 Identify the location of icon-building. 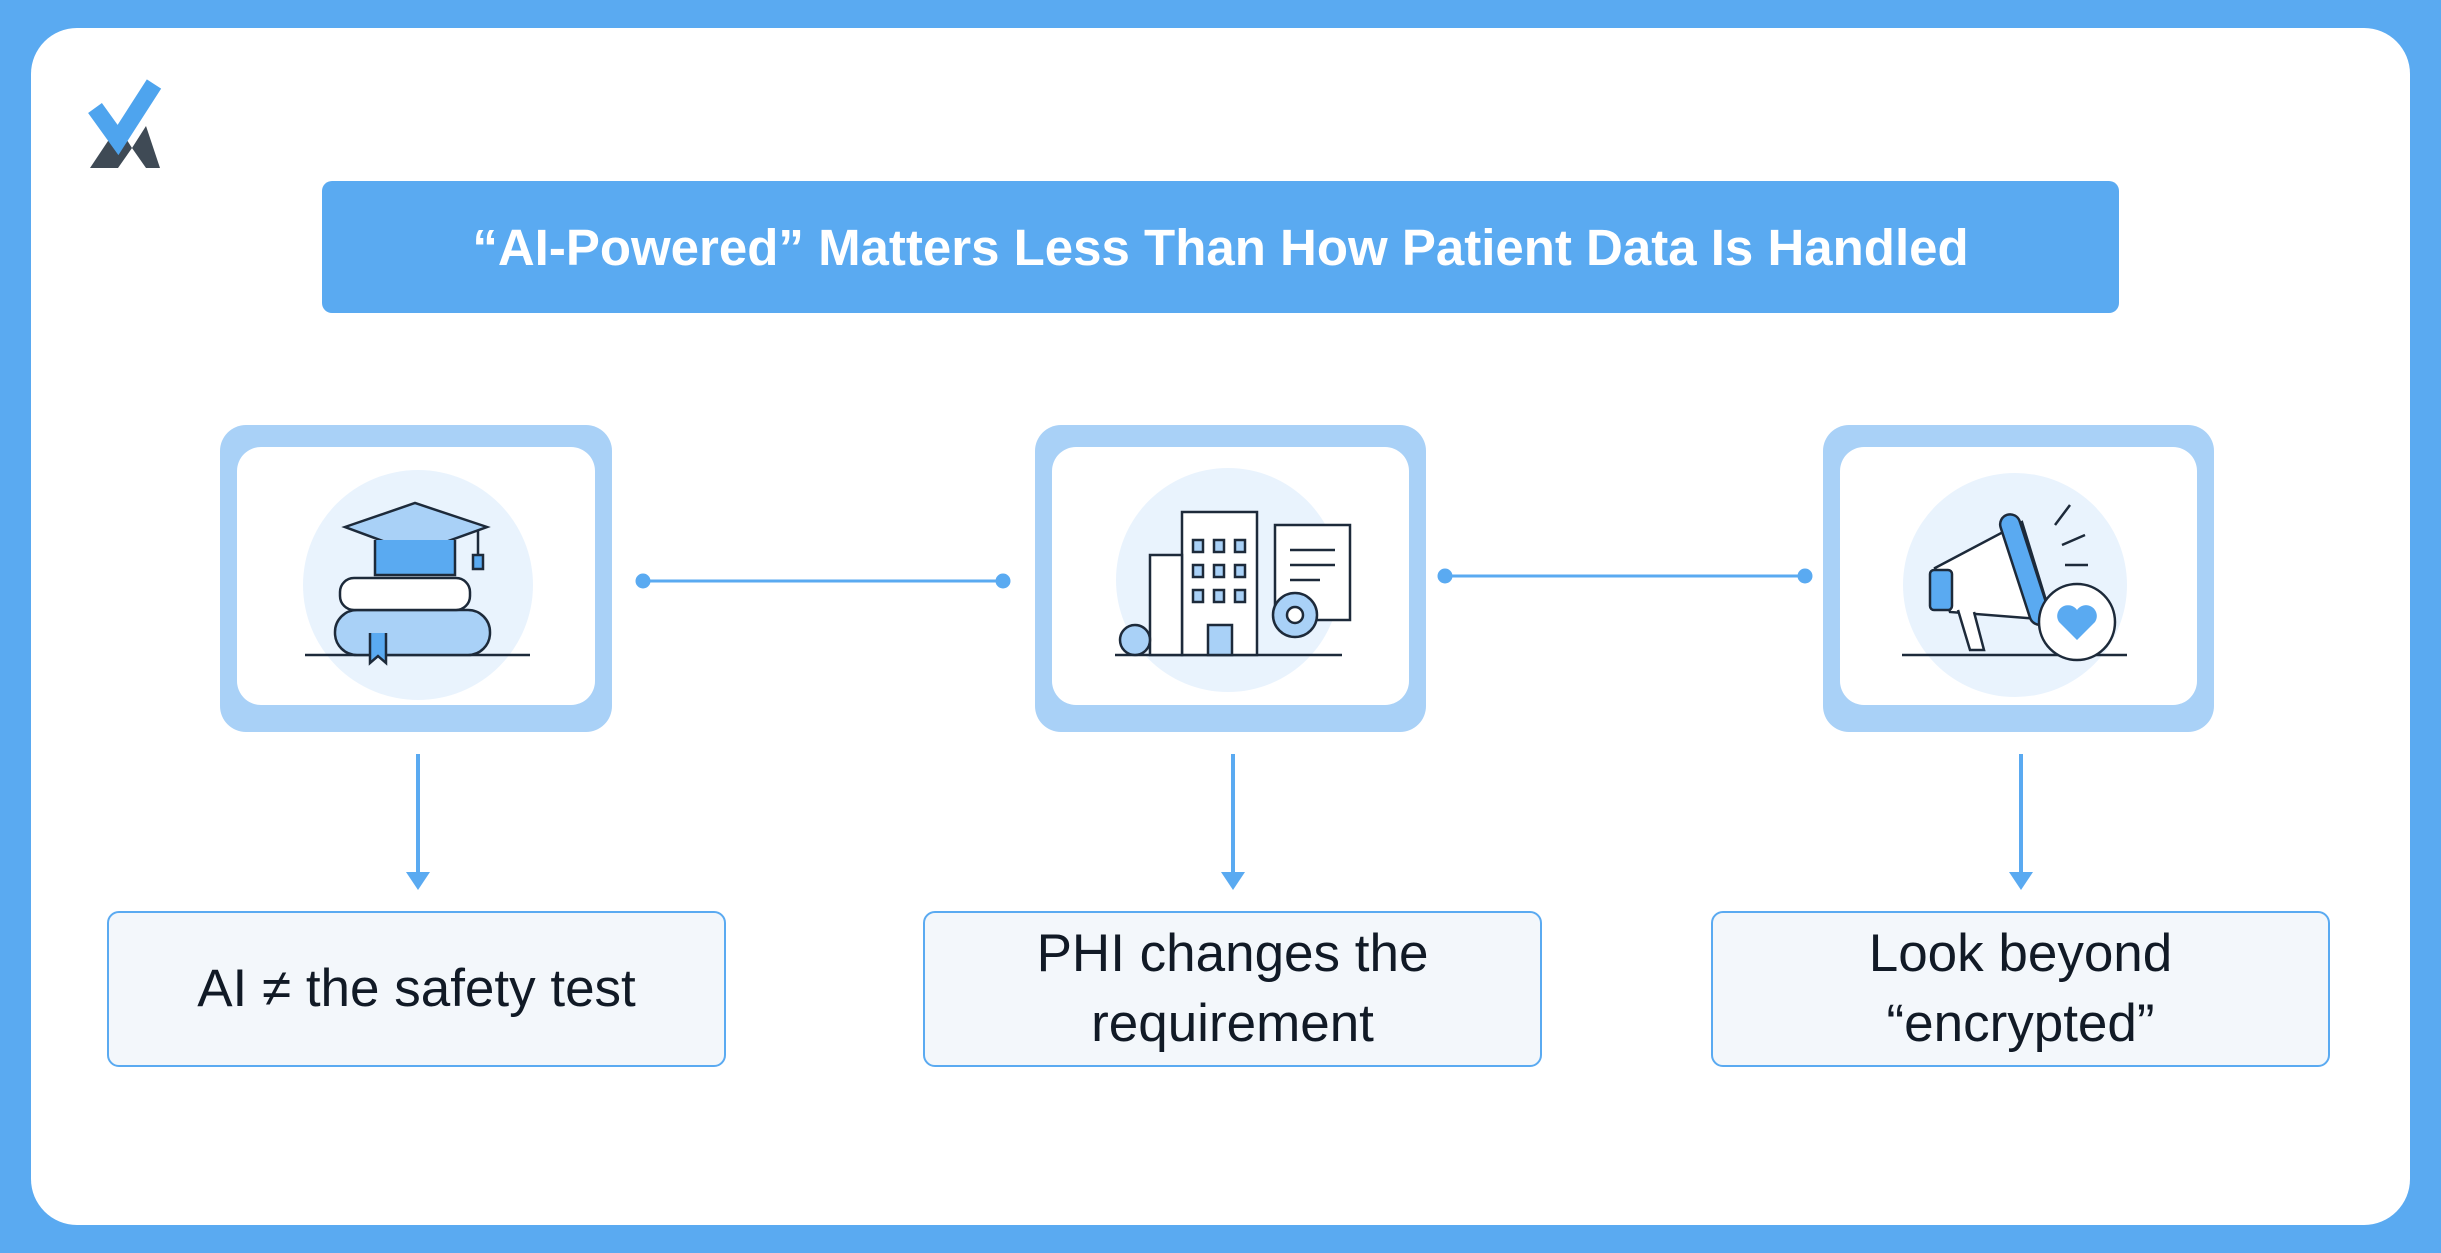
(1233, 580).